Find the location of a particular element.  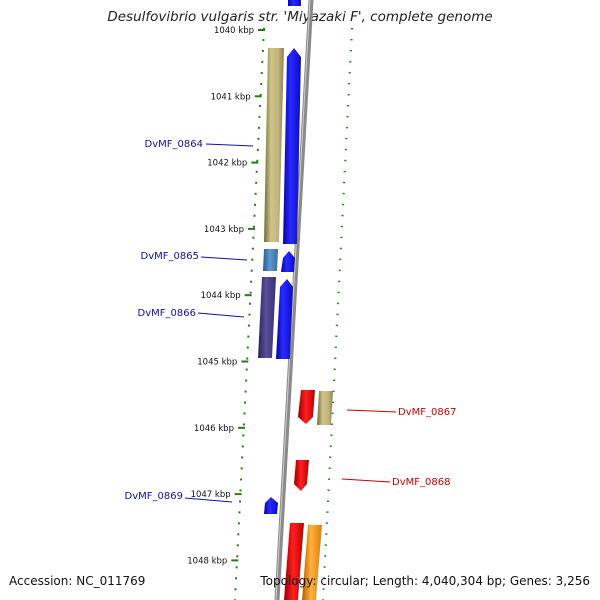

scale-tick-label-1047: 1047 kbp is located at coordinates (211, 495).